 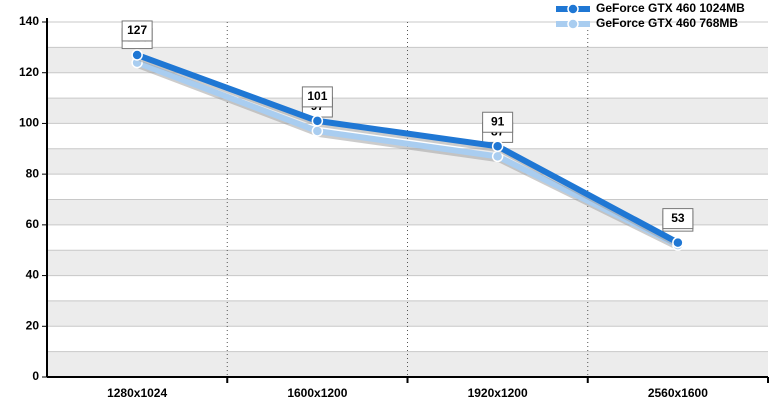 I want to click on y-tick-label: 80, so click(x=33, y=173).